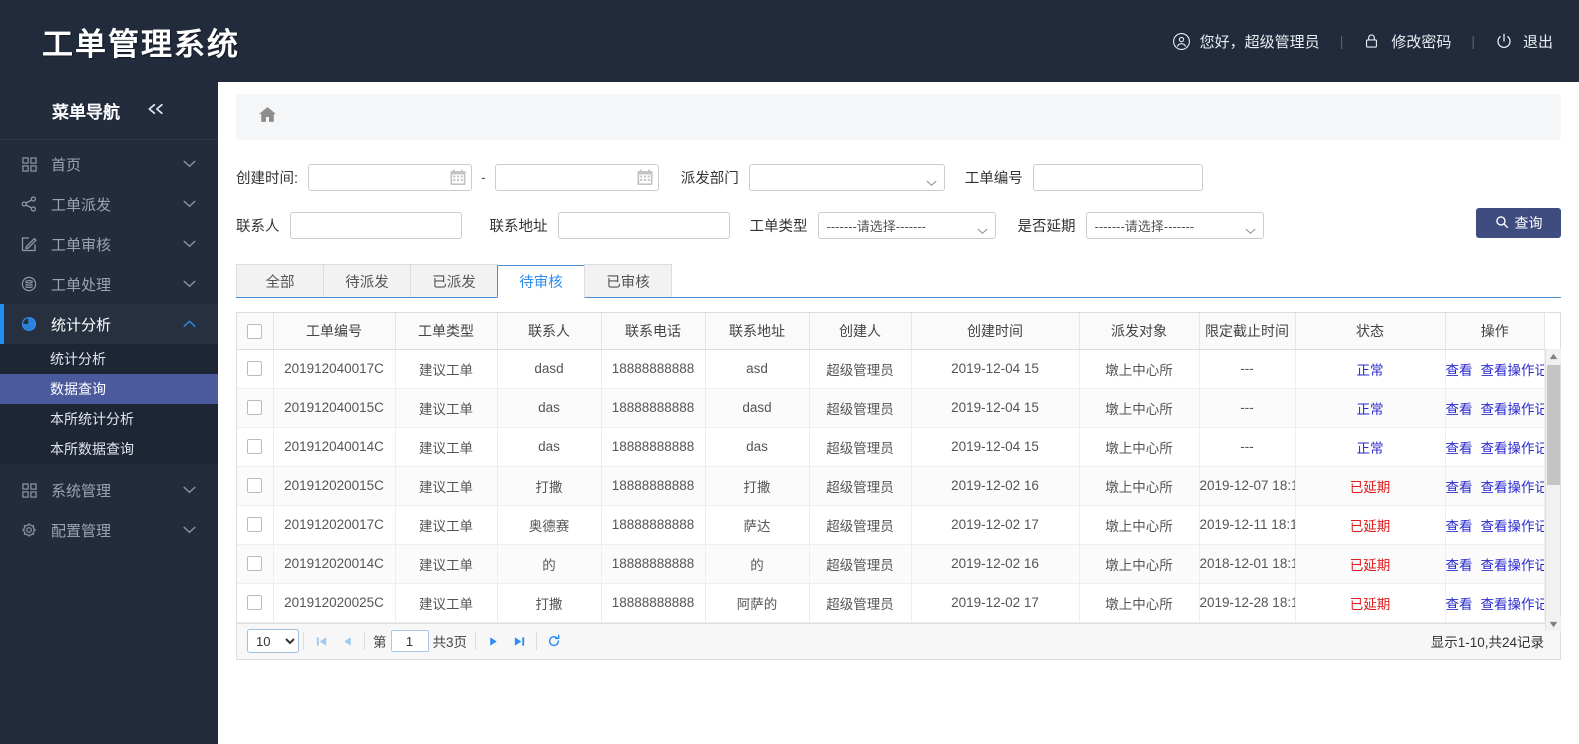  I want to click on create-time-end-input, so click(576, 177).